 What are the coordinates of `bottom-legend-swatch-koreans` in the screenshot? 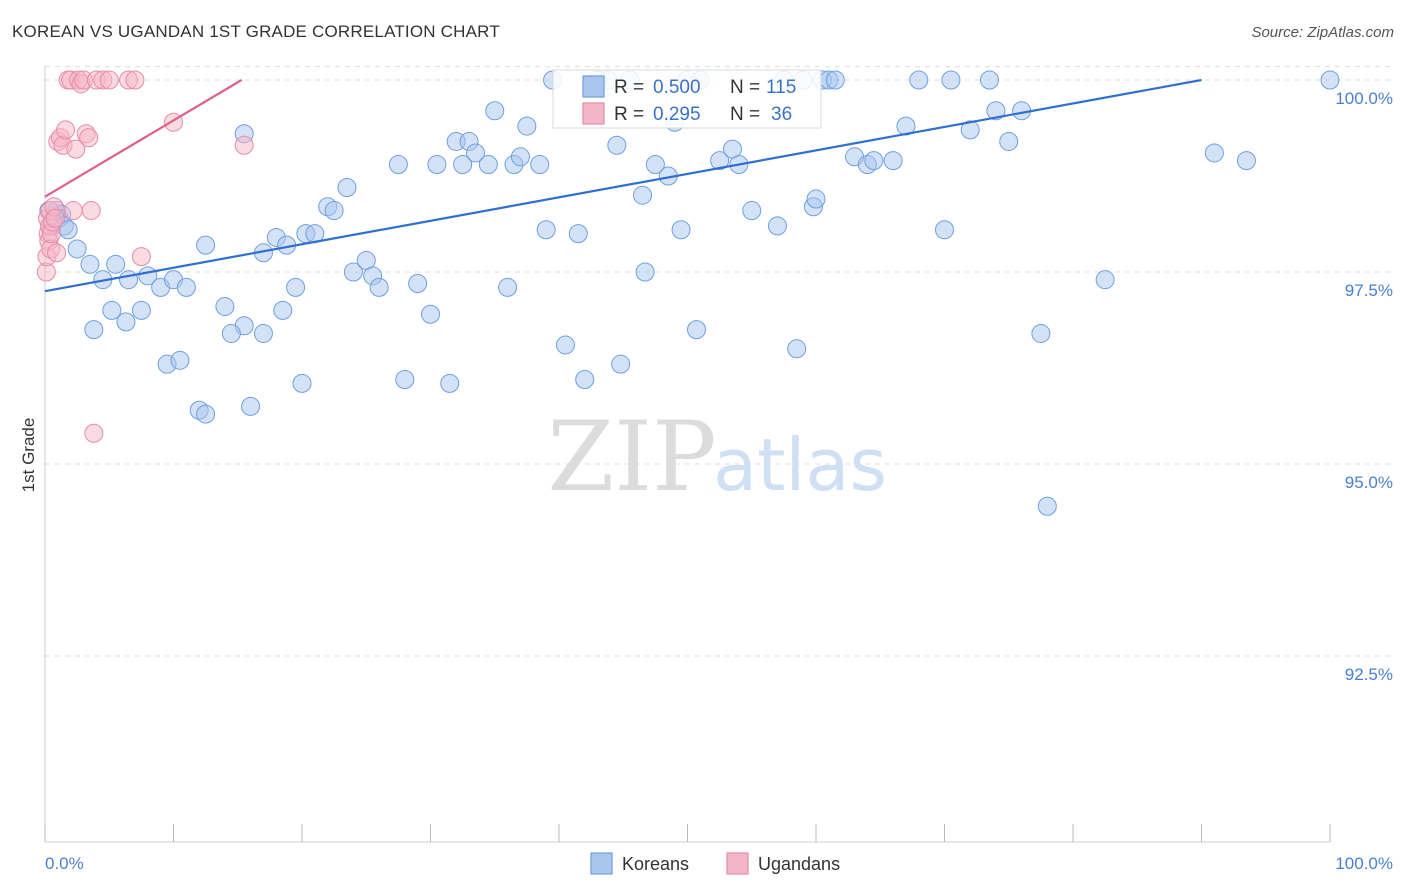 It's located at (601, 863).